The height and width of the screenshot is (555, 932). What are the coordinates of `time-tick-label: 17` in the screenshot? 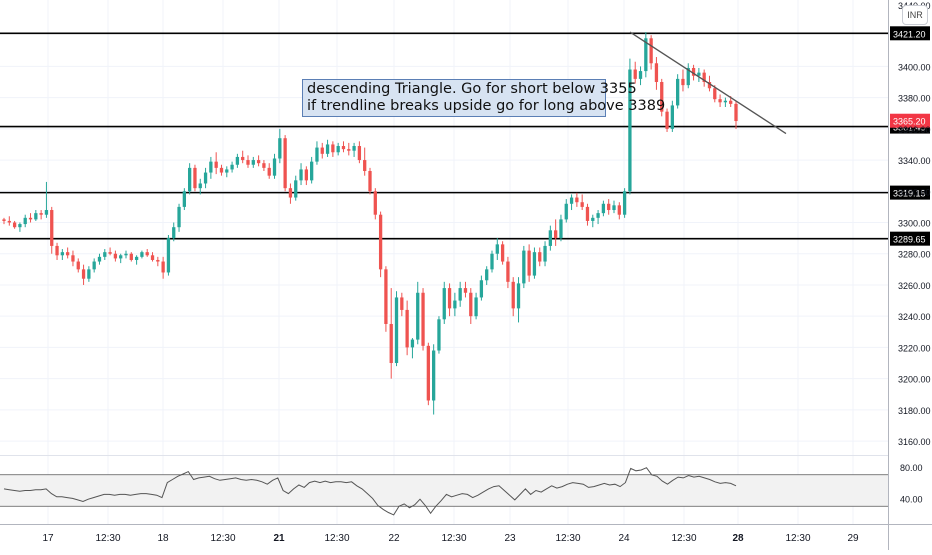 It's located at (48, 538).